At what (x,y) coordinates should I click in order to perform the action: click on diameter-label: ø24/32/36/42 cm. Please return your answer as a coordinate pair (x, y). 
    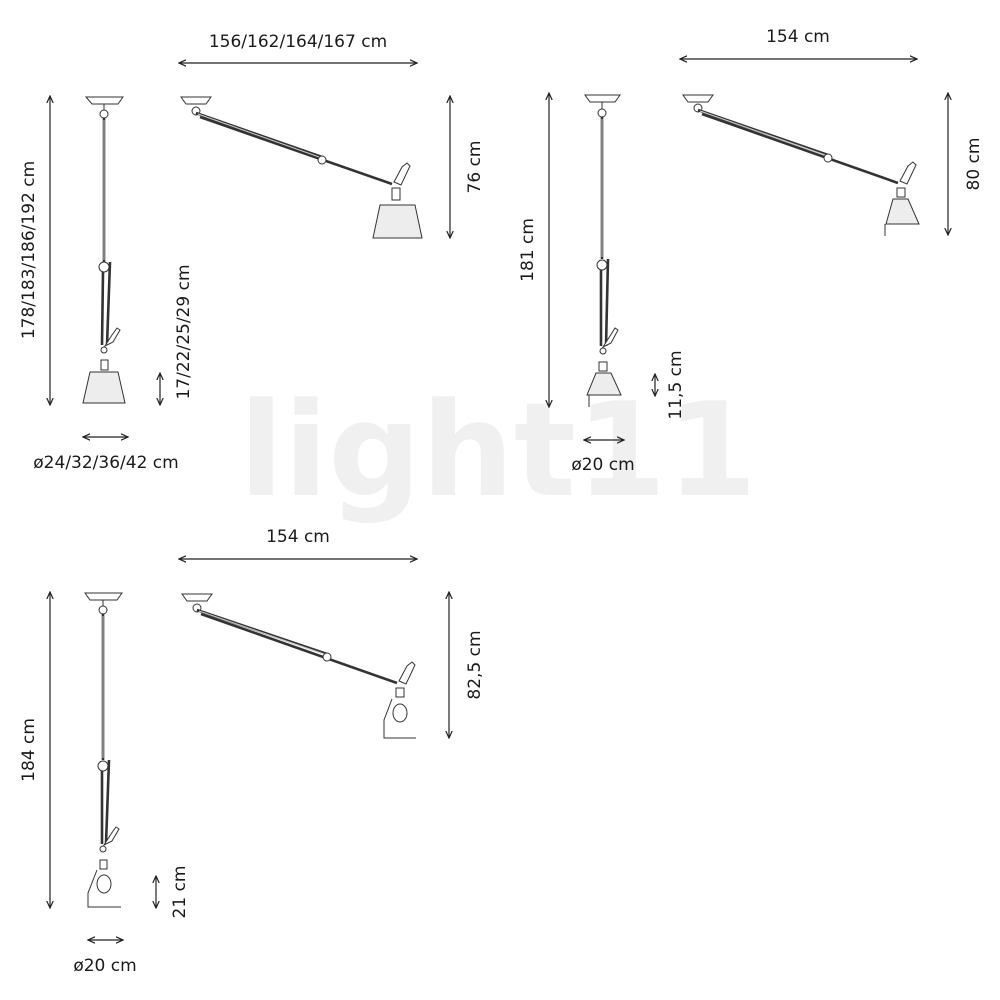
    Looking at the image, I should click on (105, 463).